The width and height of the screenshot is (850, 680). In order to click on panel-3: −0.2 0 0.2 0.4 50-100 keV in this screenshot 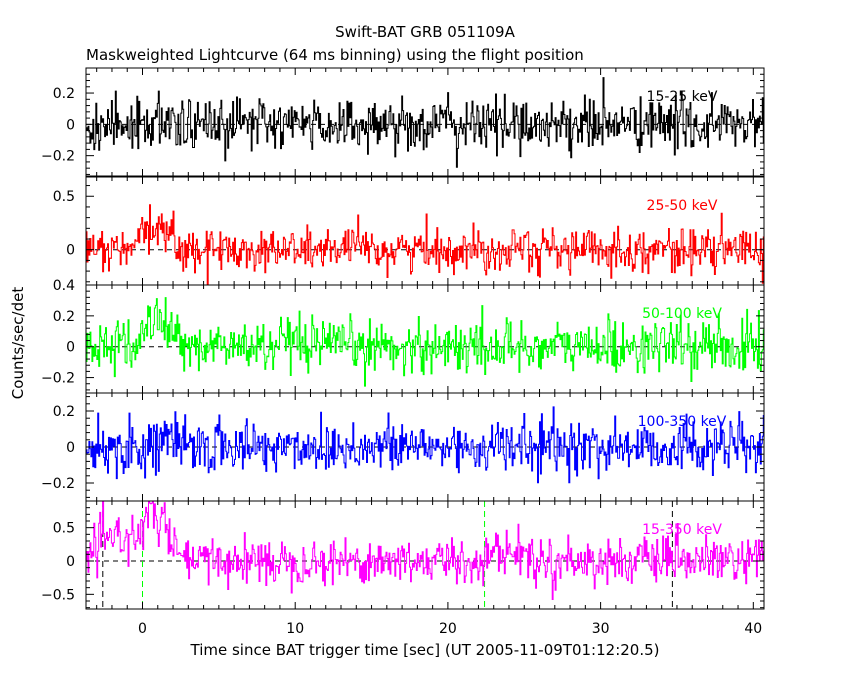, I will do `click(403, 336)`.